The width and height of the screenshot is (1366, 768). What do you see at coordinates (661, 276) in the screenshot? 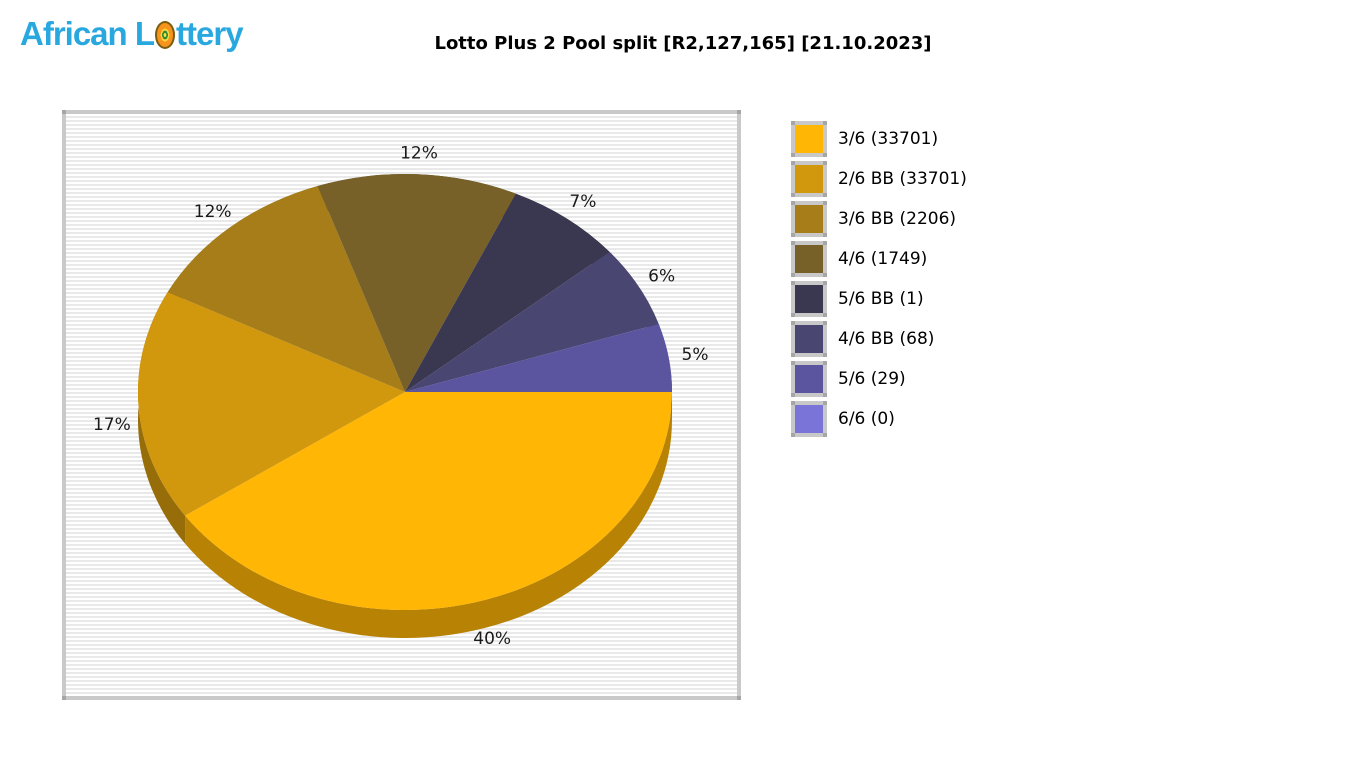
I see `pie-percent-label: 6%` at bounding box center [661, 276].